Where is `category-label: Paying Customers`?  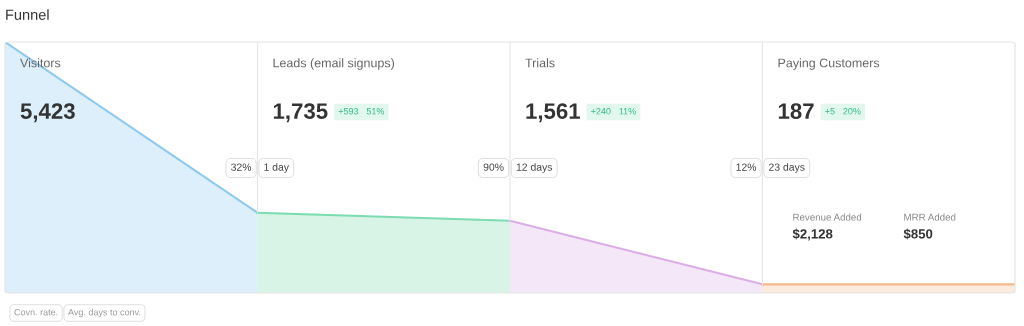
category-label: Paying Customers is located at coordinates (829, 64).